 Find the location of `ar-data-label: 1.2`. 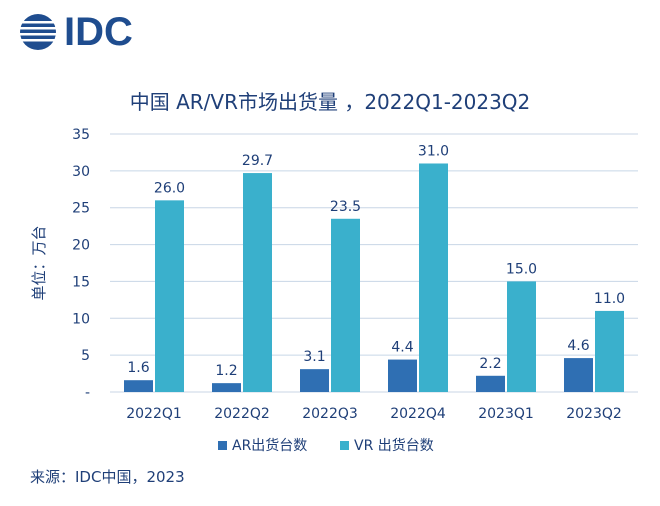

ar-data-label: 1.2 is located at coordinates (226, 371).